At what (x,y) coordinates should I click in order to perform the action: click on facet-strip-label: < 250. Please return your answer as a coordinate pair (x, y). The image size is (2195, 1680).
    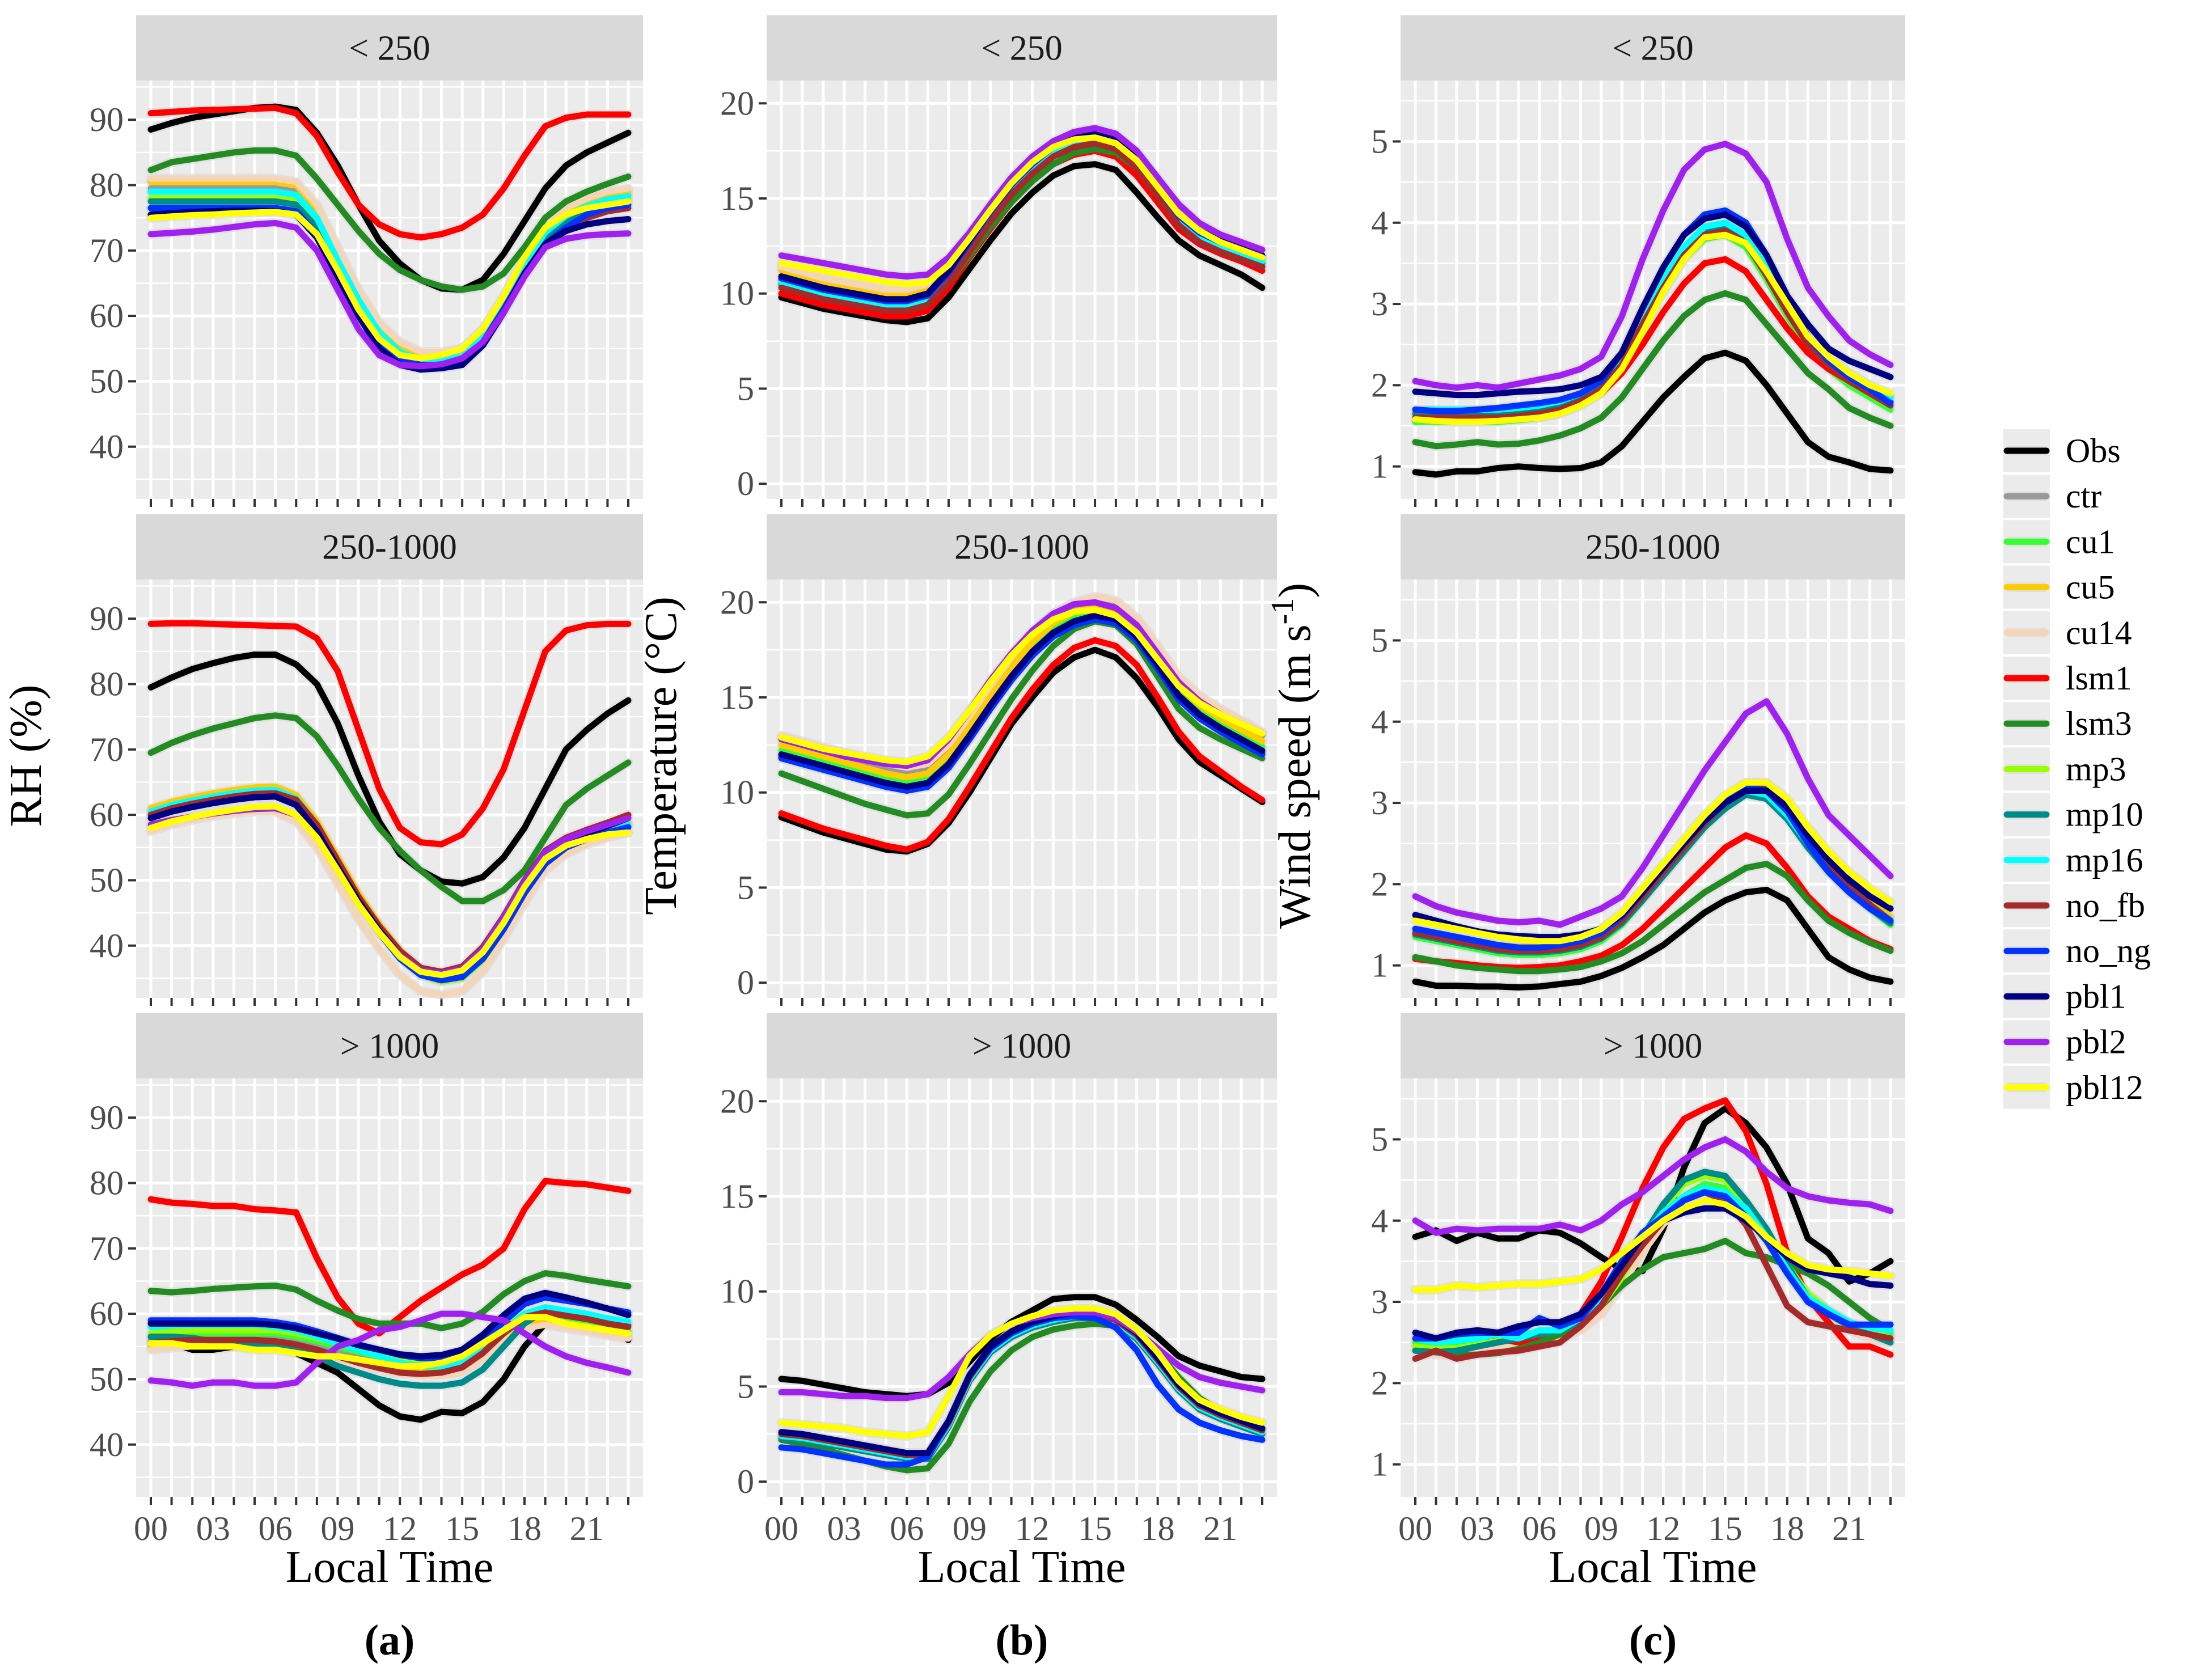
    Looking at the image, I should click on (1652, 48).